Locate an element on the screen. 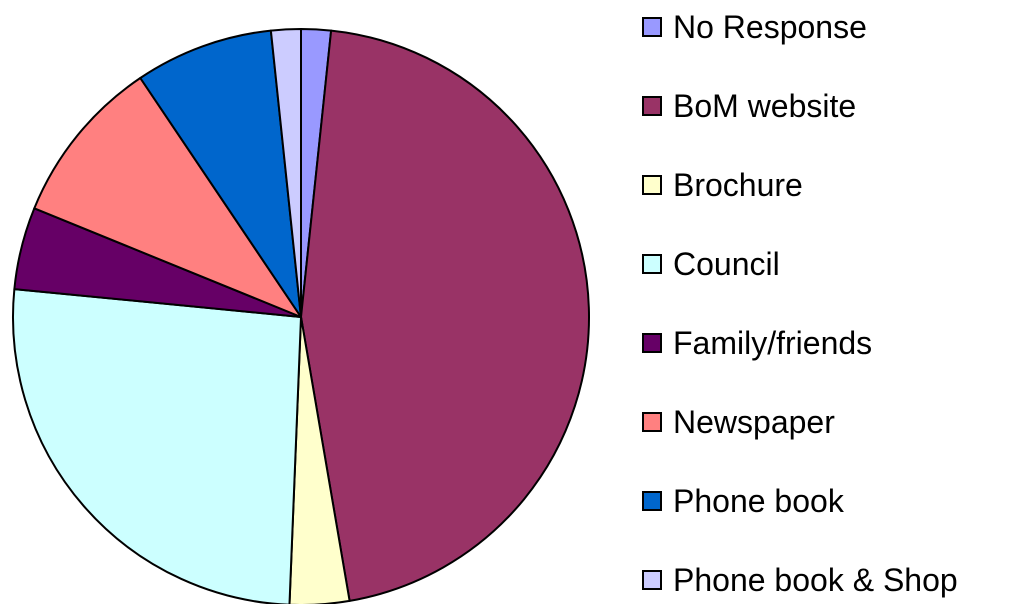 The width and height of the screenshot is (1015, 604). pie-slice-phone-book is located at coordinates (220, 173).